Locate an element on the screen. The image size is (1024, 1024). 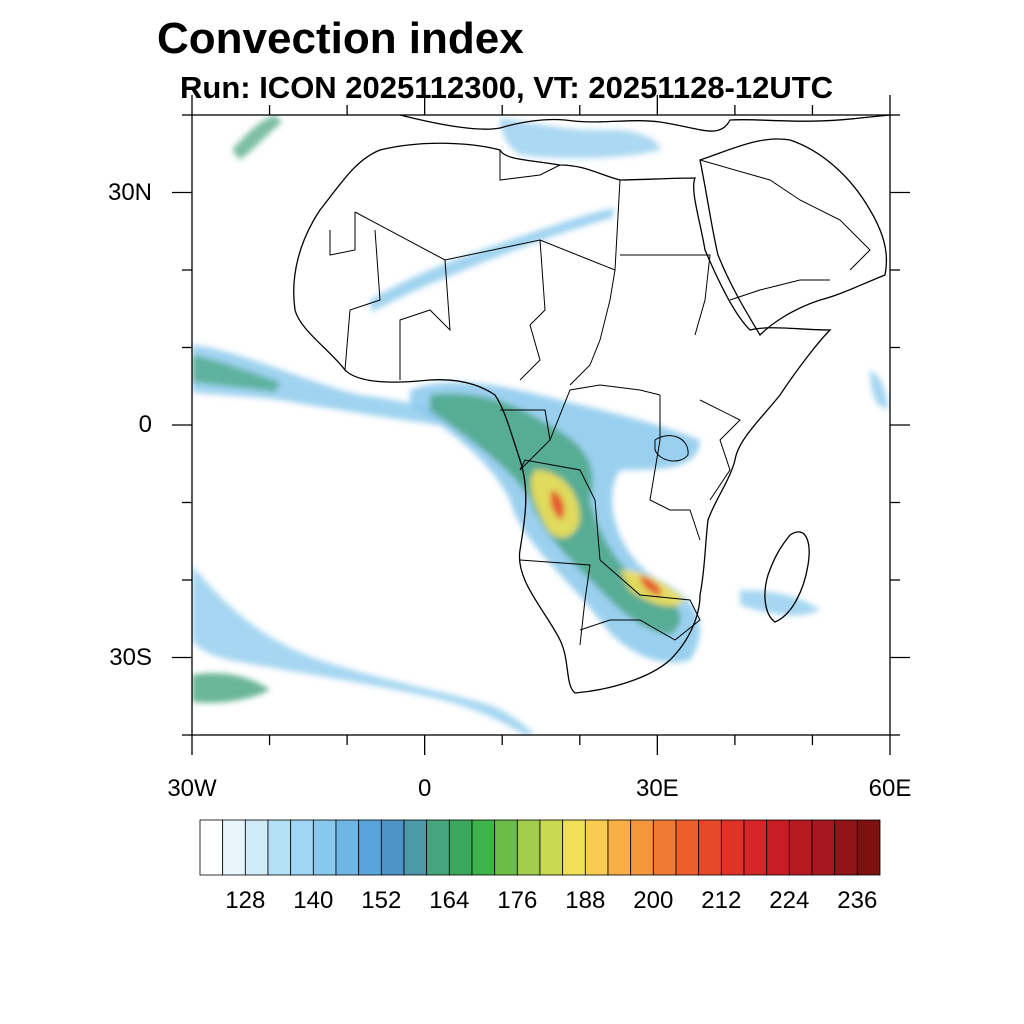
south-atlantic-streak is located at coordinates (363, 650).